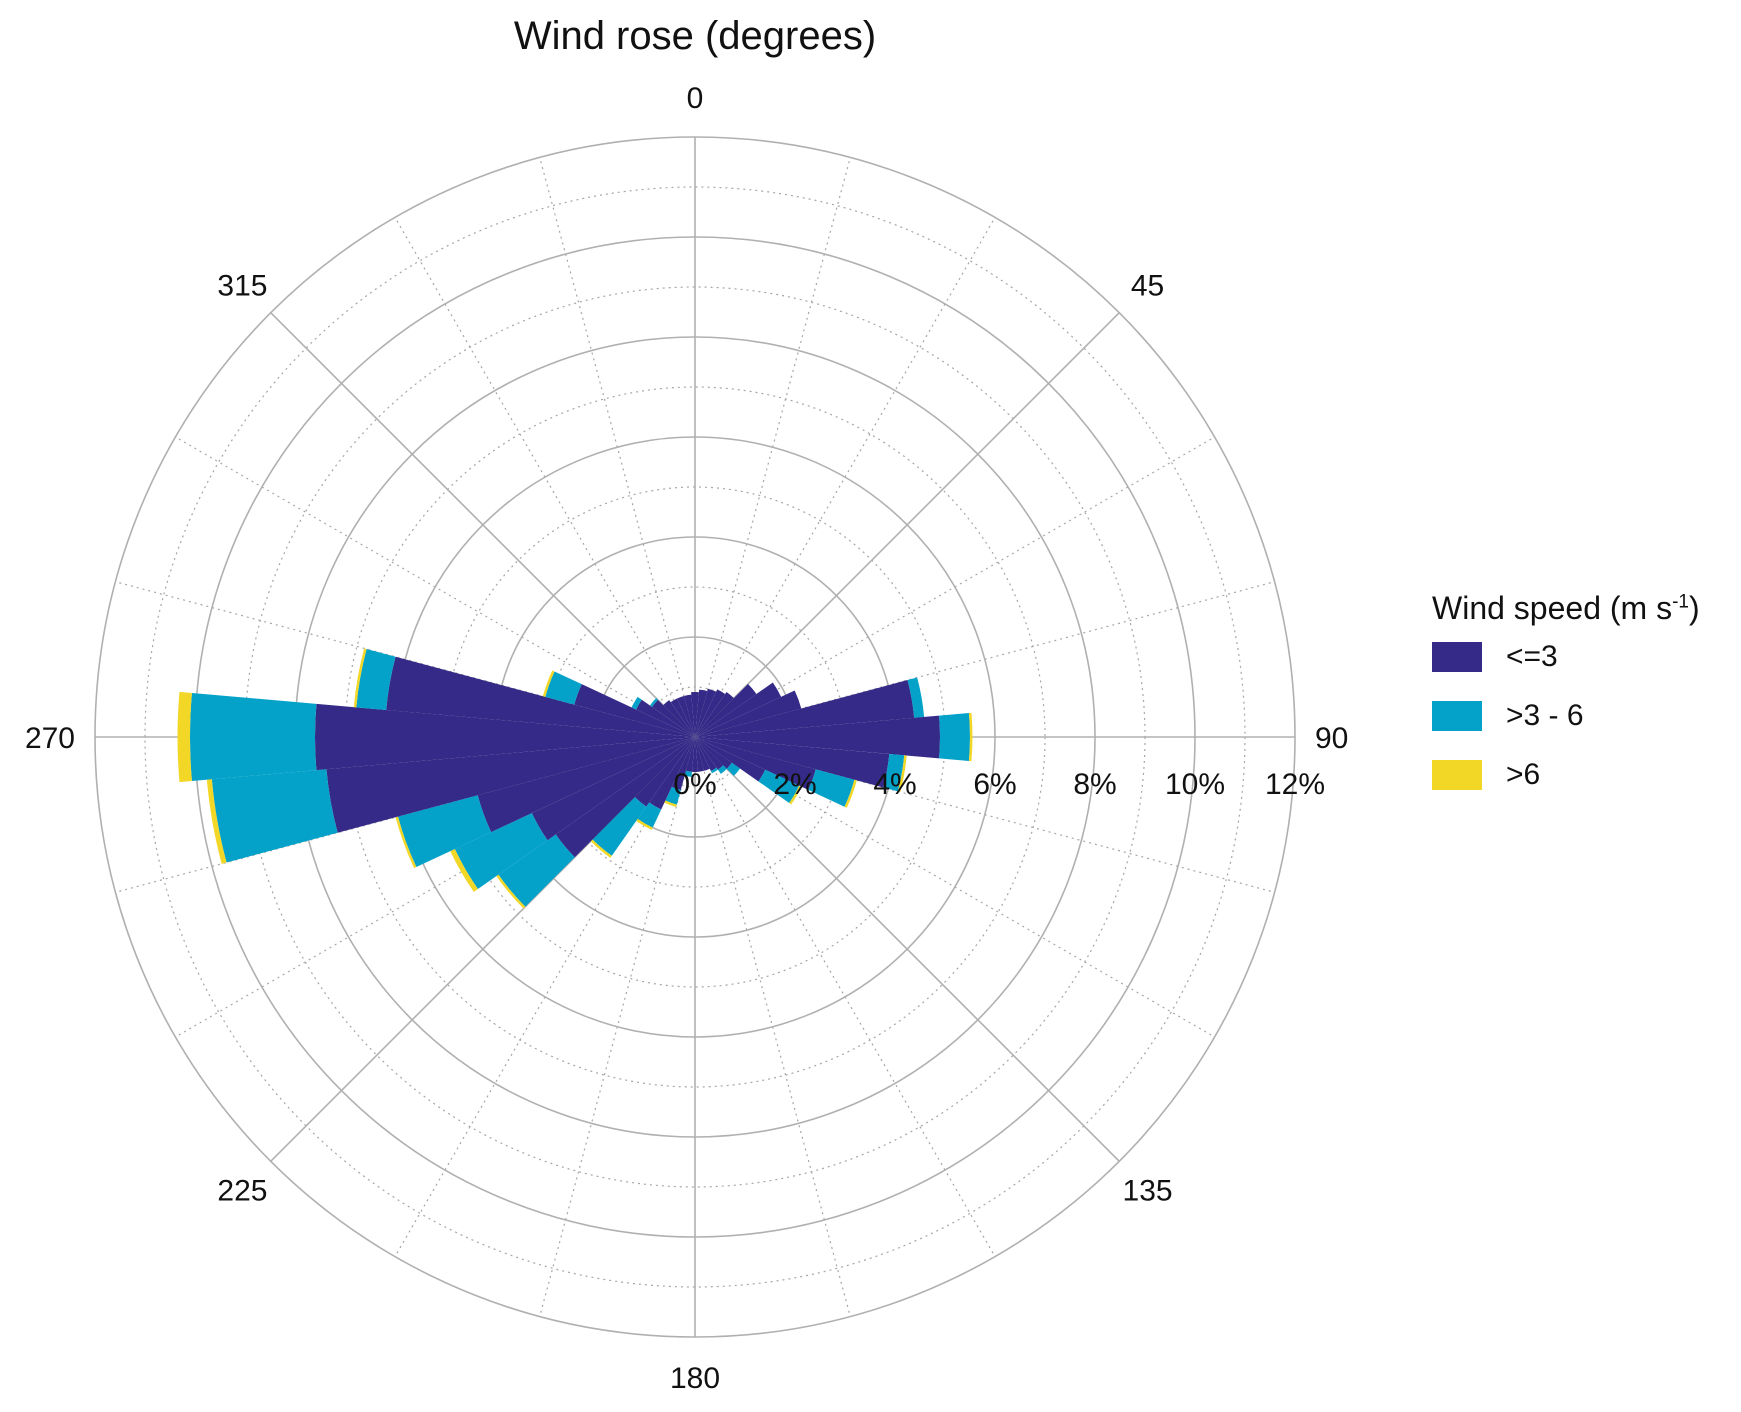 Image resolution: width=1741 pixels, height=1412 pixels. What do you see at coordinates (1195, 784) in the screenshot?
I see `radial-tick-label: 10%` at bounding box center [1195, 784].